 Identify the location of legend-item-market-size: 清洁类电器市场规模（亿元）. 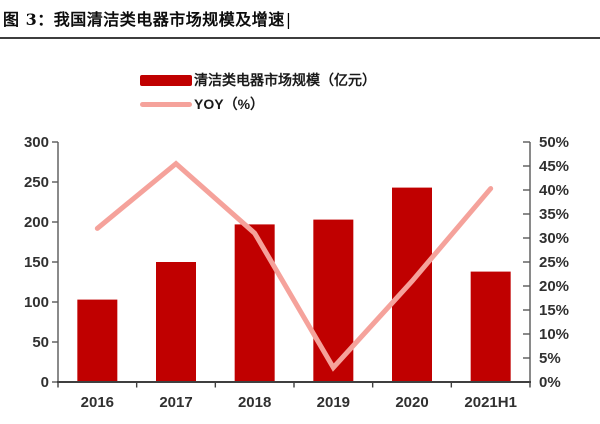
(258, 80).